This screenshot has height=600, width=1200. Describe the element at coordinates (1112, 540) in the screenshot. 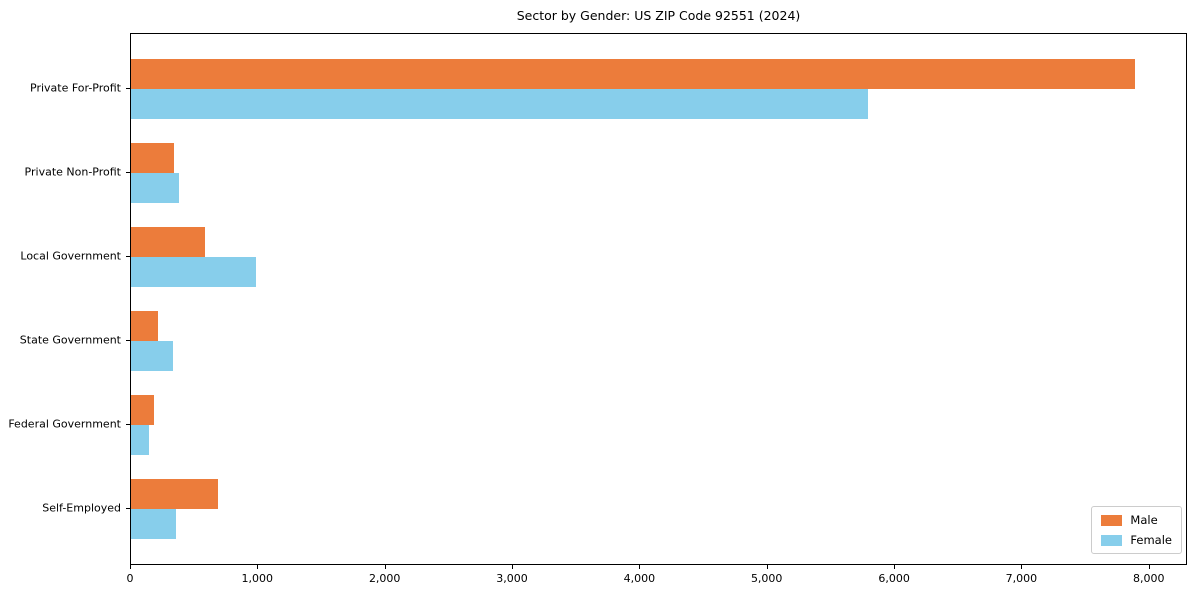

I see `female-series-swatch` at that location.